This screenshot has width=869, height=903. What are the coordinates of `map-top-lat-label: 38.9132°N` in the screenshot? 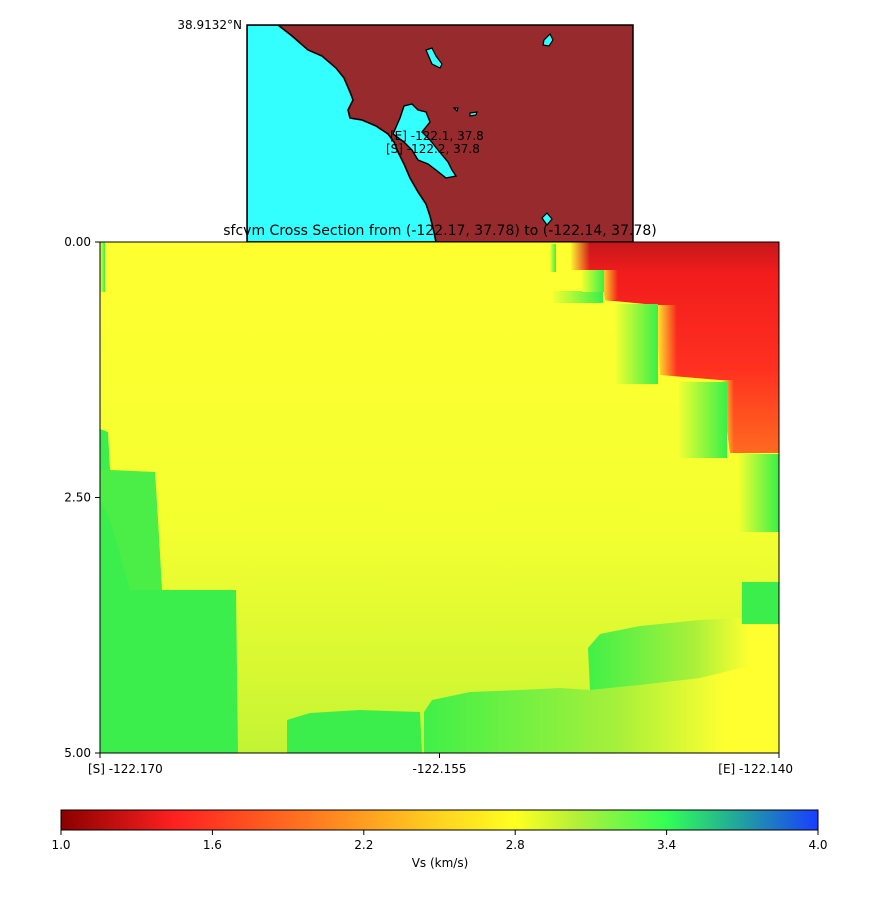 It's located at (209, 25).